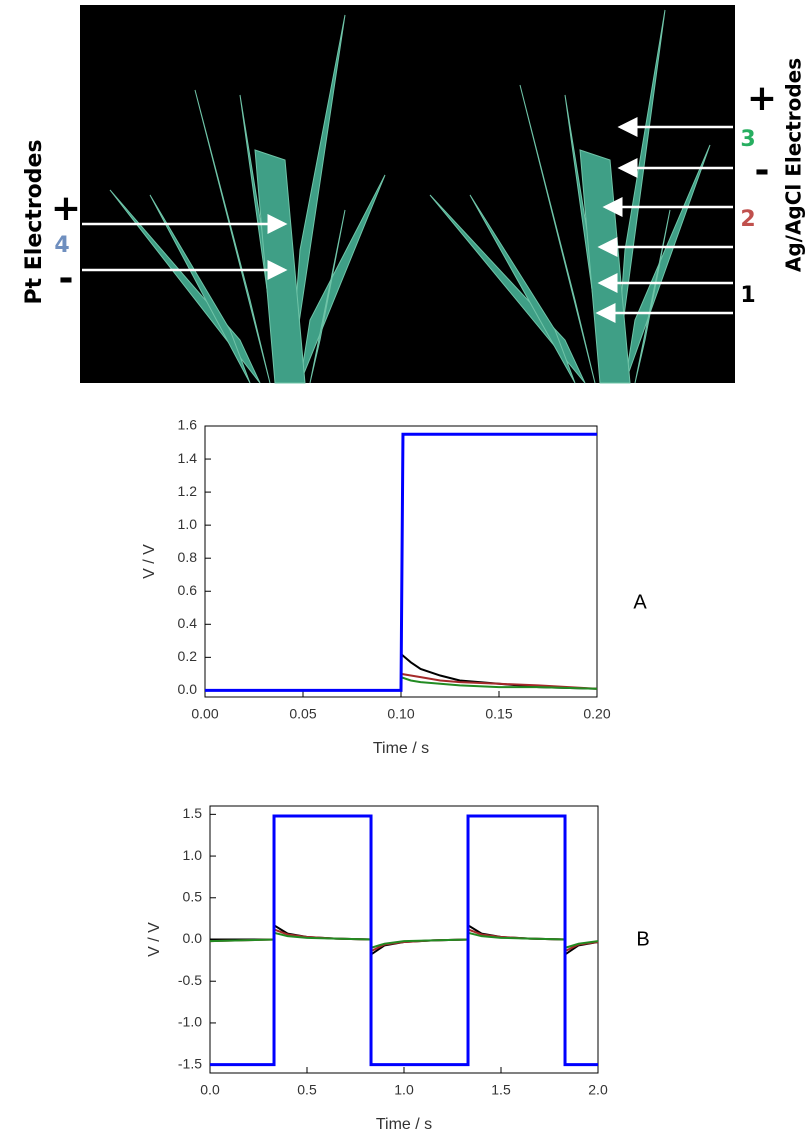 The height and width of the screenshot is (1147, 811). What do you see at coordinates (596, 714) in the screenshot?
I see `x-tick-label: 0.20` at bounding box center [596, 714].